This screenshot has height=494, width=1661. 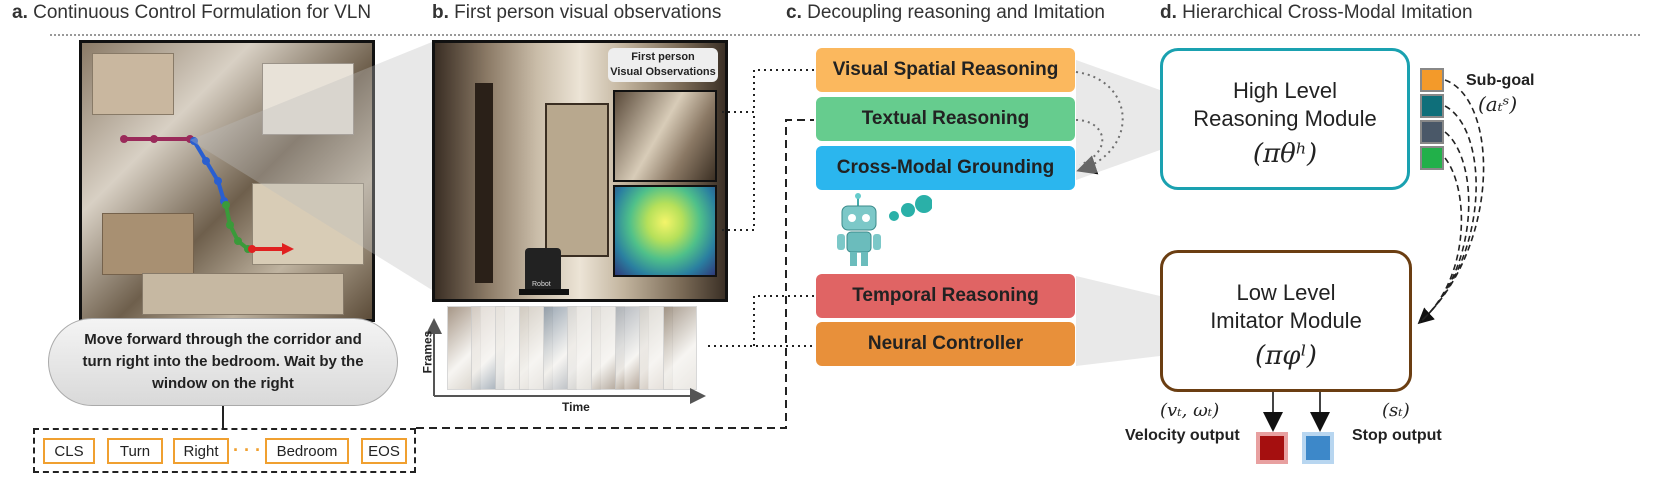 I want to click on header-a-letter: a., so click(x=20, y=12).